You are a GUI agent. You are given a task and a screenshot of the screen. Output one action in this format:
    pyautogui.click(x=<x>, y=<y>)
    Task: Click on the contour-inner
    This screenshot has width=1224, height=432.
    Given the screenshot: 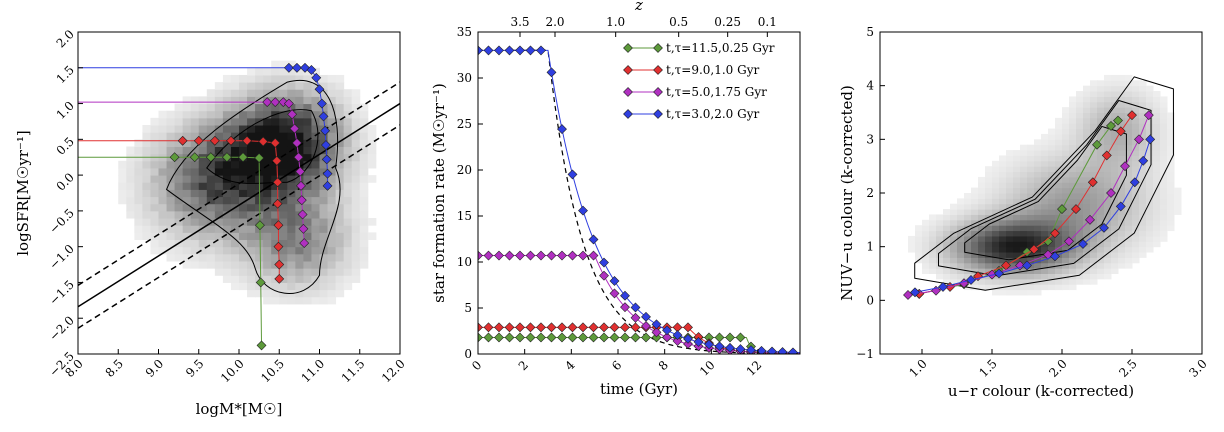 What is the action you would take?
    pyautogui.click(x=262, y=146)
    